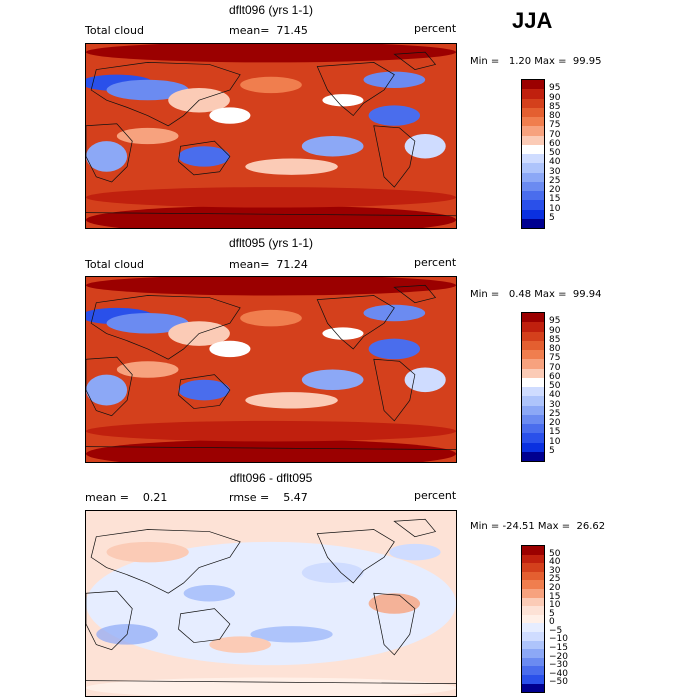  I want to click on colorbar-tick-label: 0, so click(552, 622).